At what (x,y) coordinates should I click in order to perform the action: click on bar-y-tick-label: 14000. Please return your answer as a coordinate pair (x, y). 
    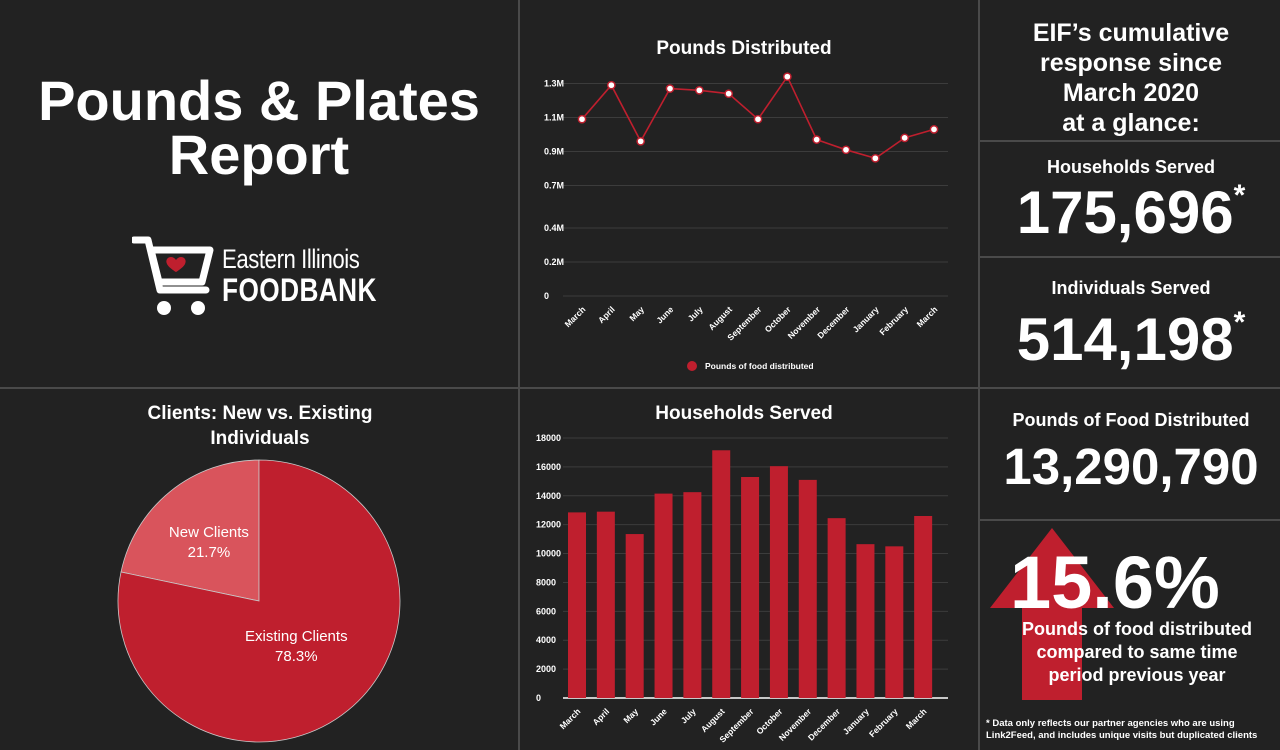
    Looking at the image, I should click on (548, 496).